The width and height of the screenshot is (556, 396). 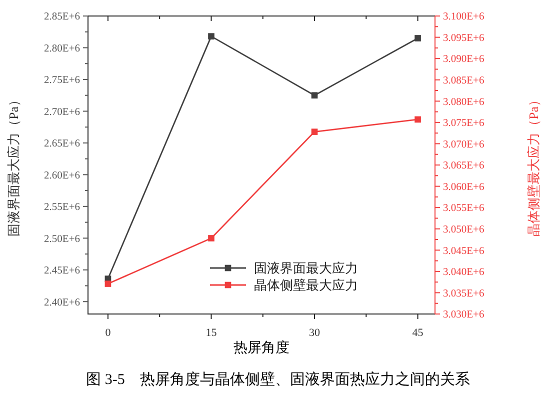 What do you see at coordinates (306, 285) in the screenshot?
I see `legend-label: 晶体侧壁最大应力` at bounding box center [306, 285].